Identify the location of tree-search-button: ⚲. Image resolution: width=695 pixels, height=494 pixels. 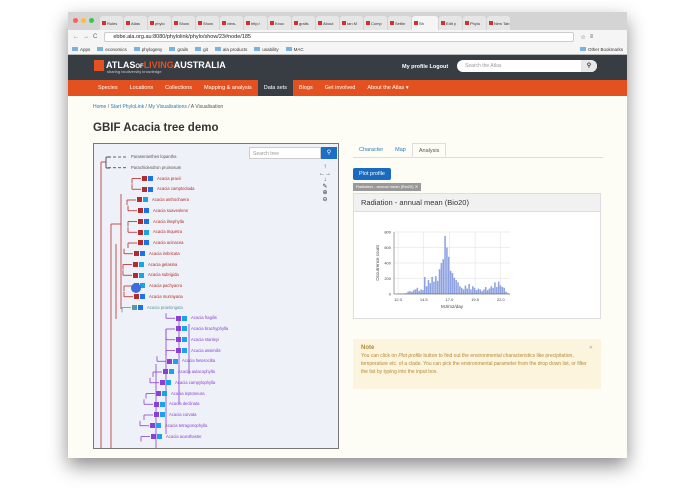
(329, 153).